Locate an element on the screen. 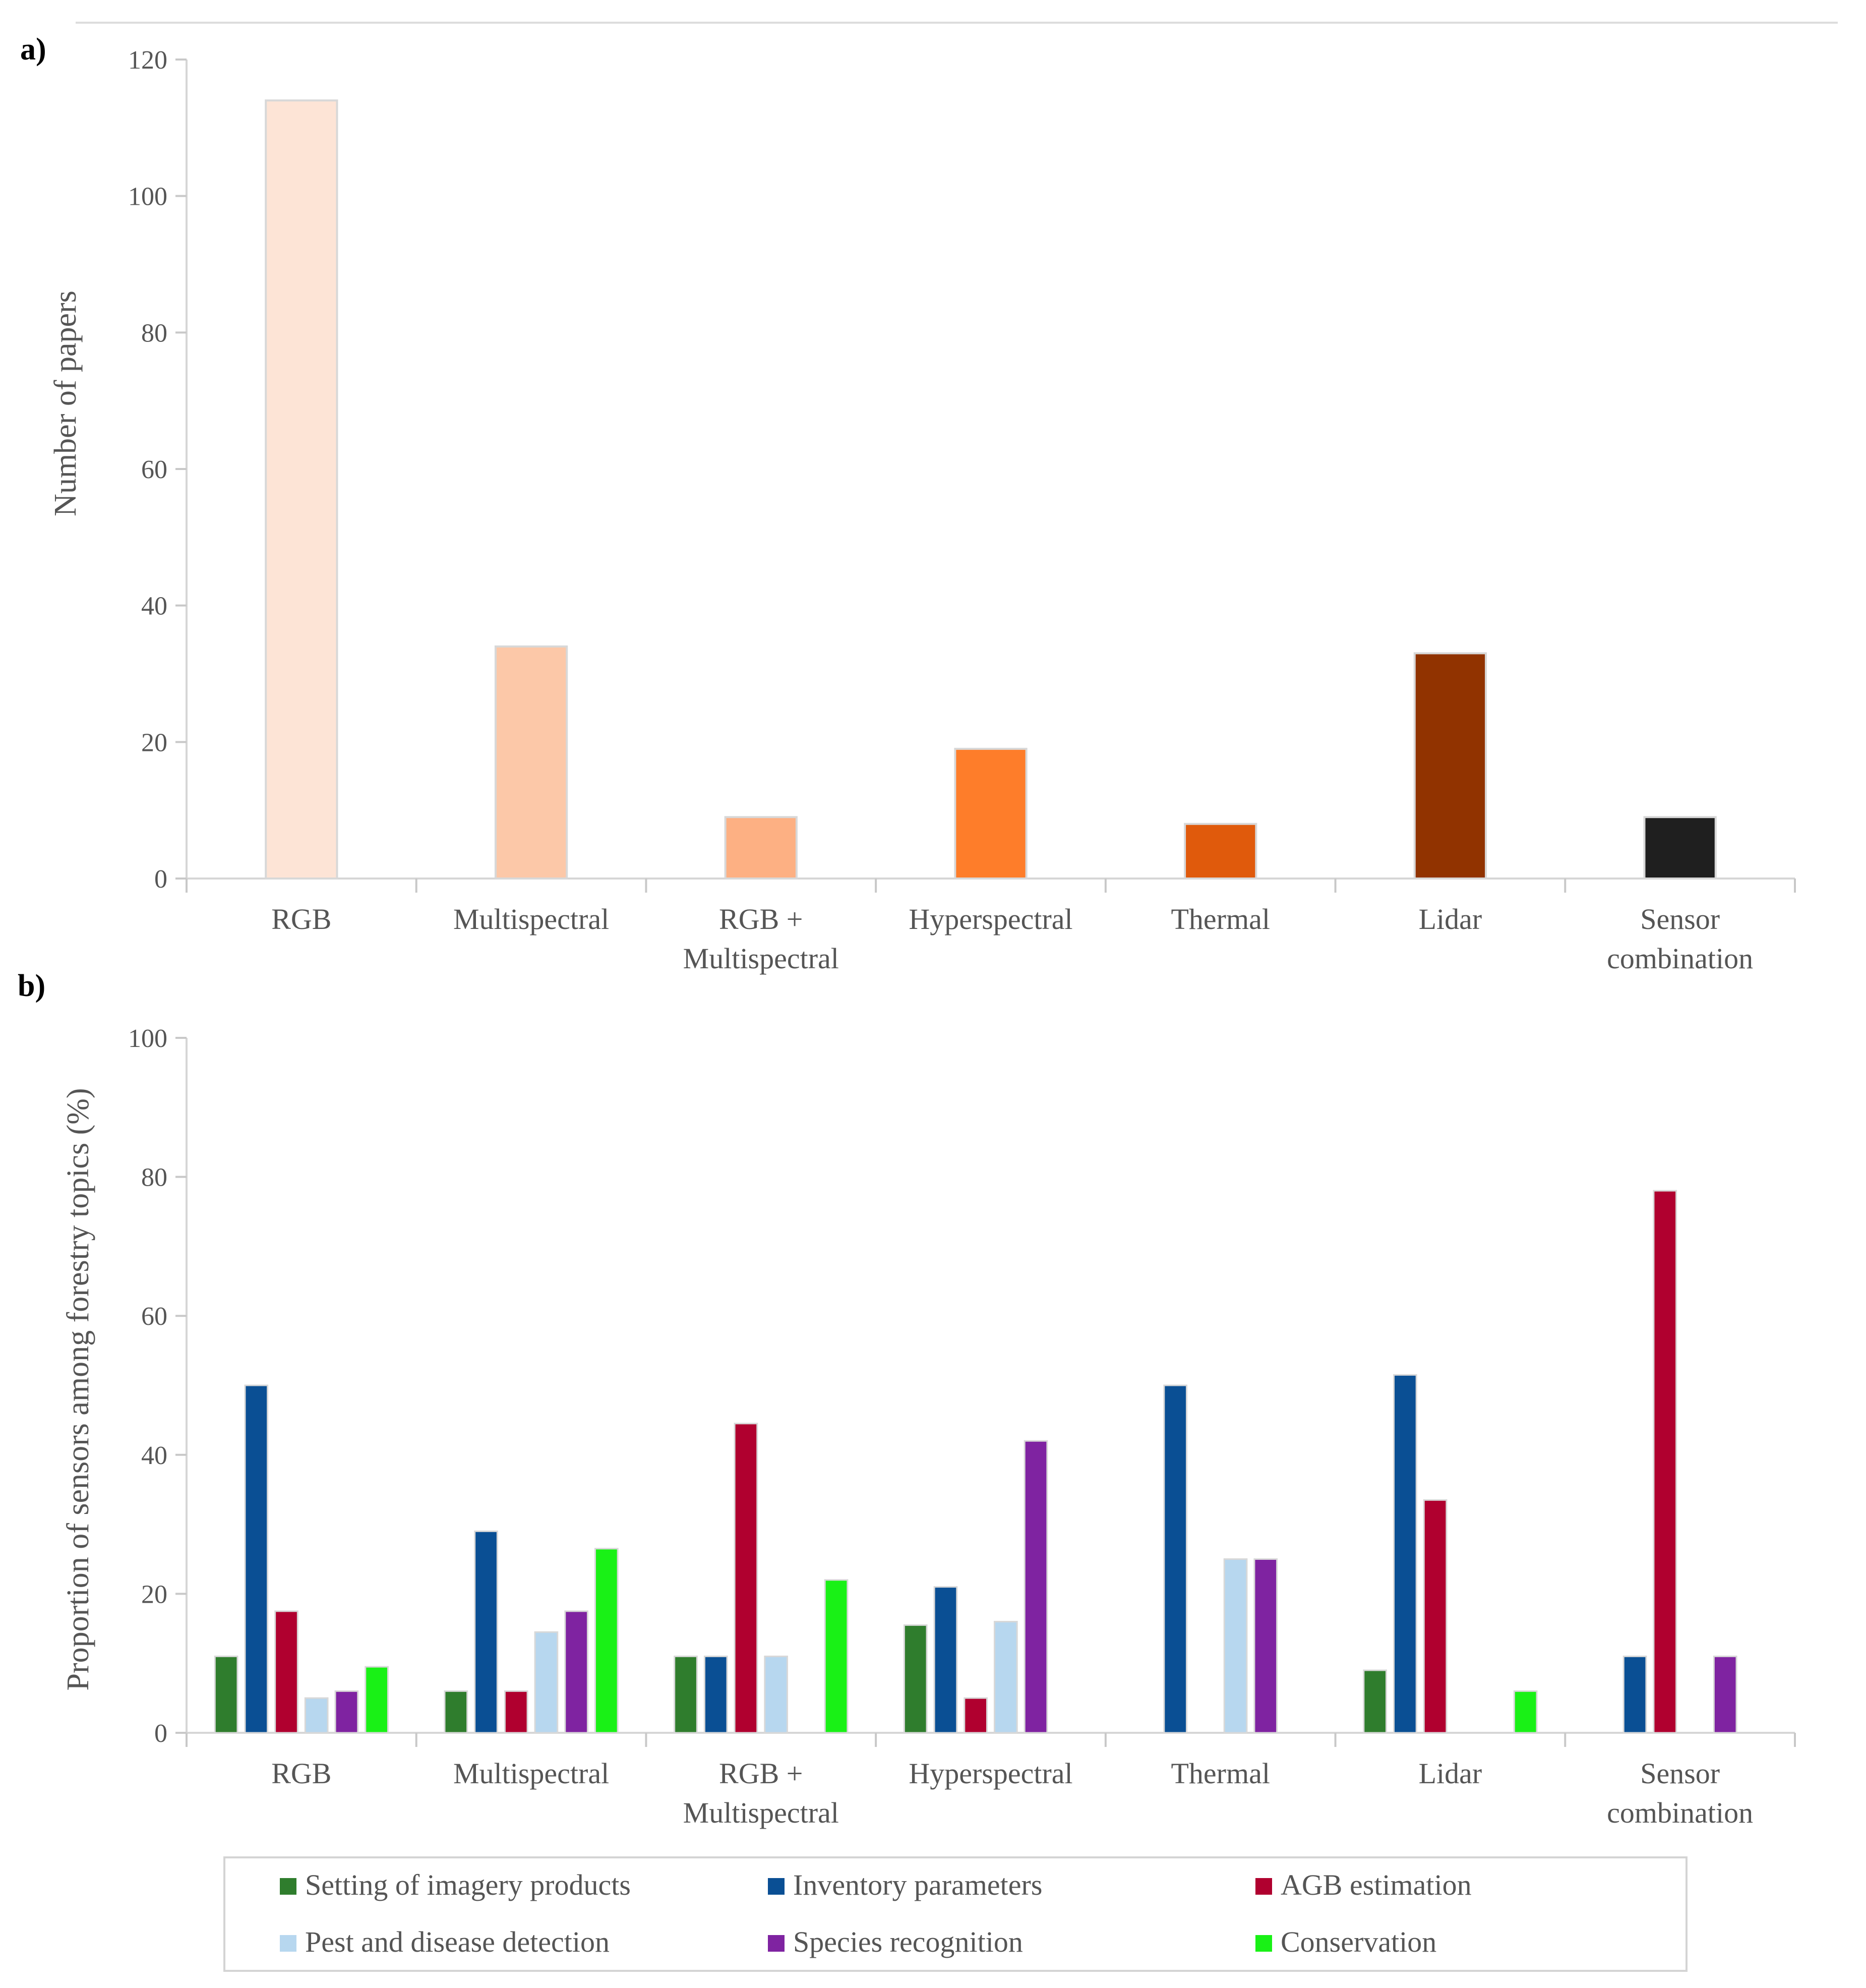 This screenshot has height=1988, width=1866. panel-b-y-tick-label: 60 is located at coordinates (154, 1316).